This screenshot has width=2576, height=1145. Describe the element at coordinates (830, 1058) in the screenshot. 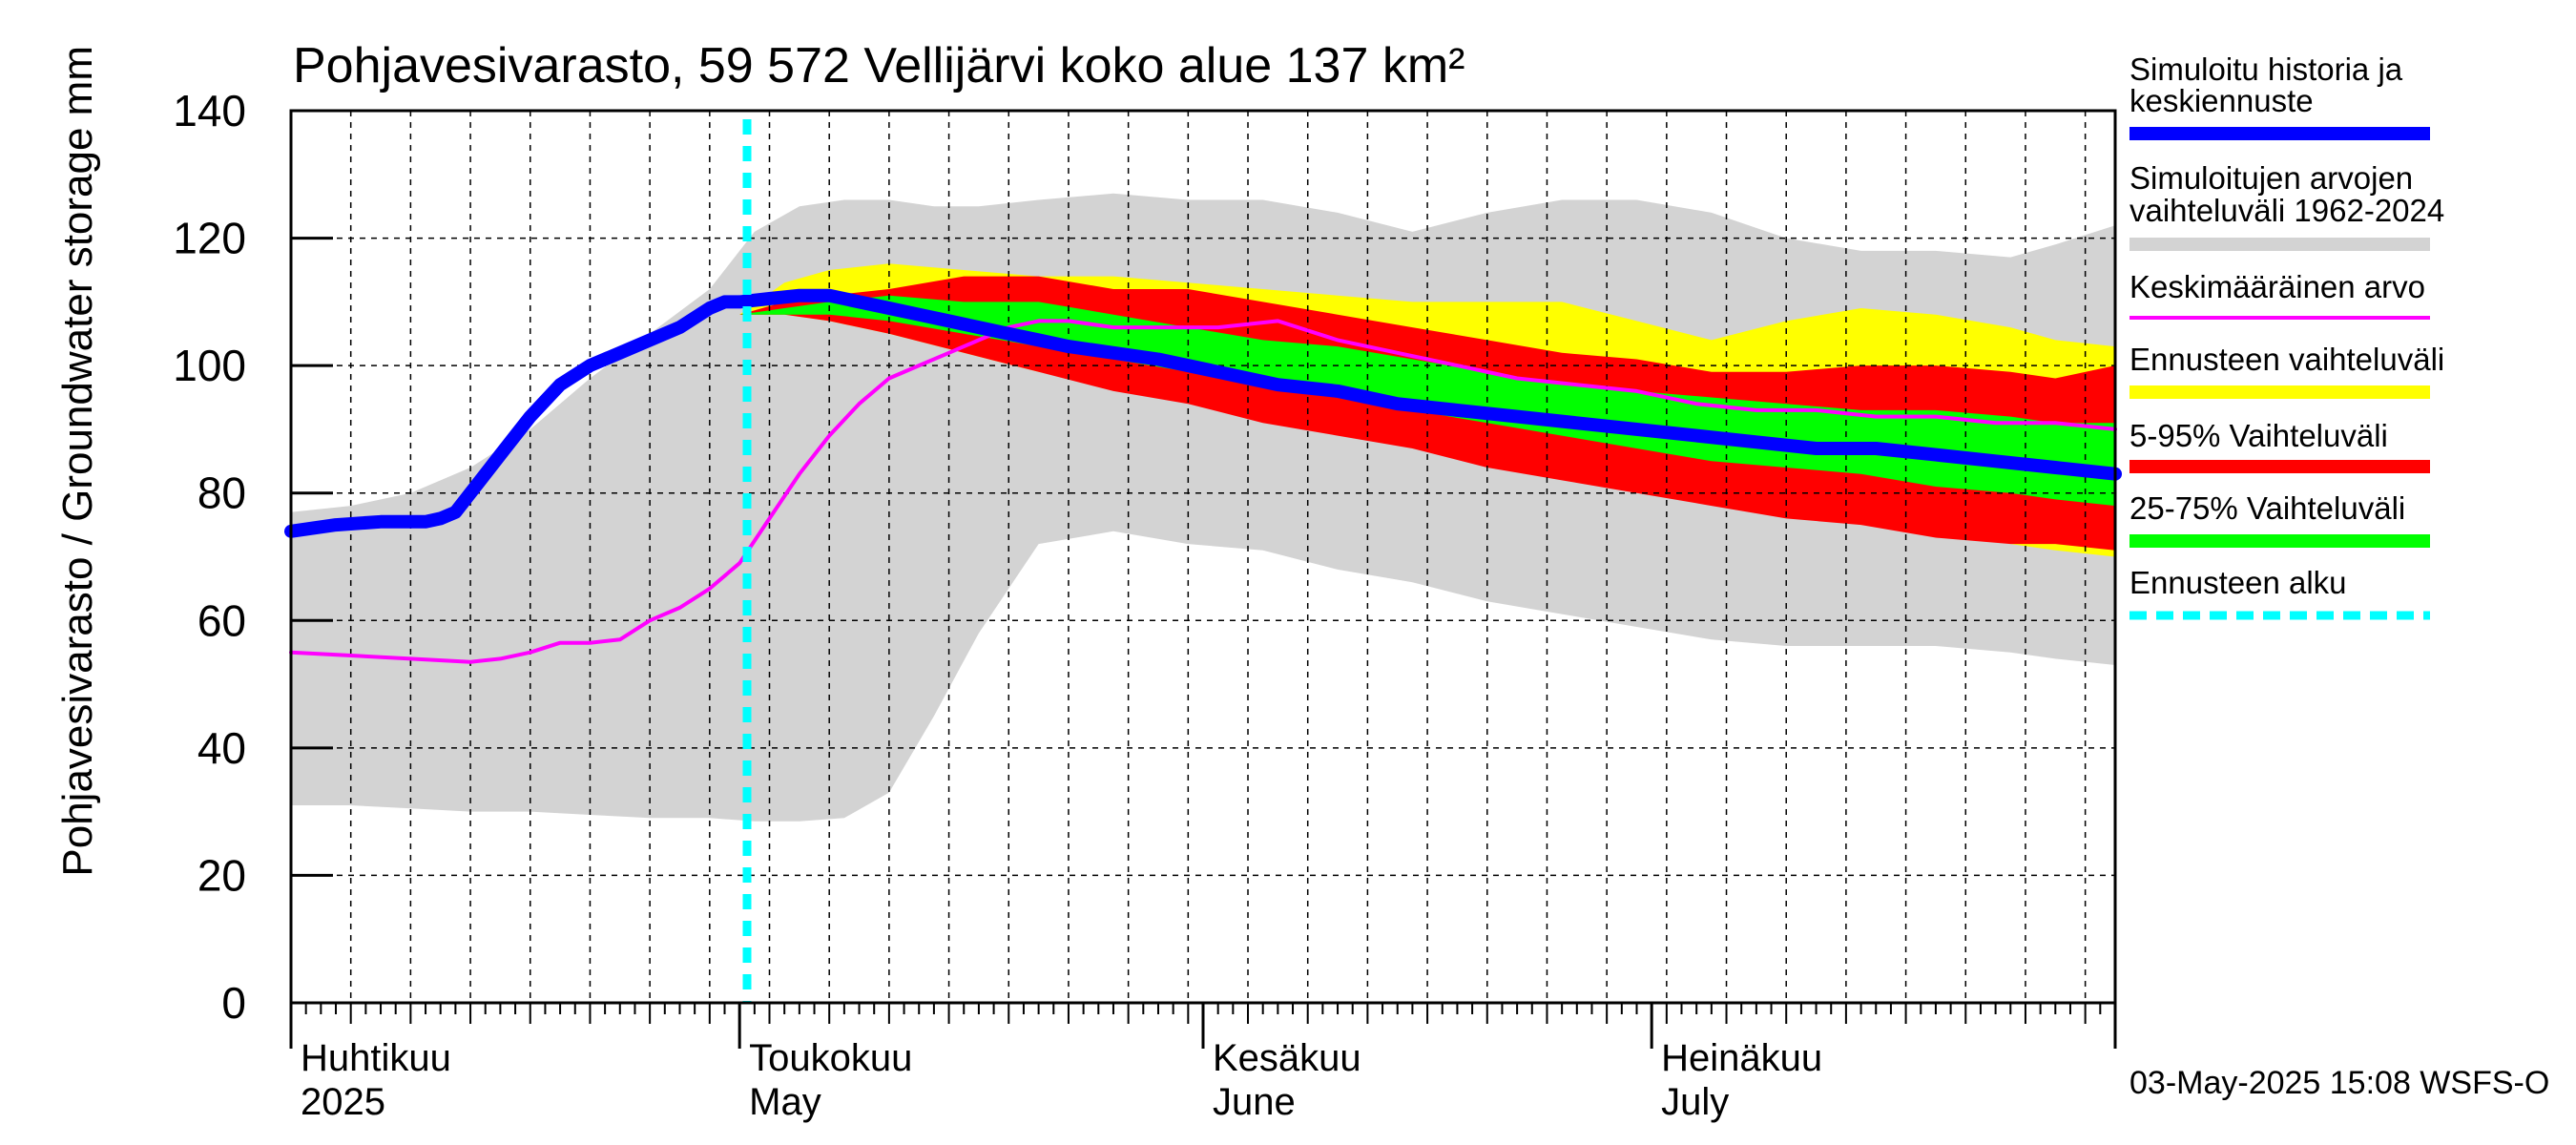

I see `x-month-label: Toukokuu` at that location.